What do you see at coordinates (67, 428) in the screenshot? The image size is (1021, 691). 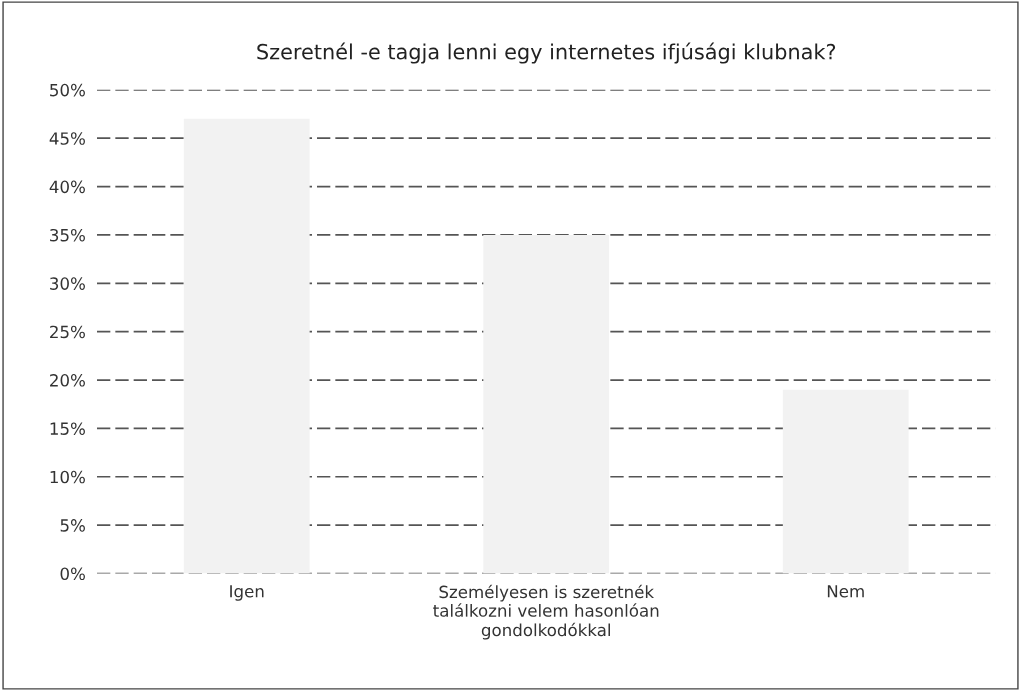 I see `y-tick-label: 15%` at bounding box center [67, 428].